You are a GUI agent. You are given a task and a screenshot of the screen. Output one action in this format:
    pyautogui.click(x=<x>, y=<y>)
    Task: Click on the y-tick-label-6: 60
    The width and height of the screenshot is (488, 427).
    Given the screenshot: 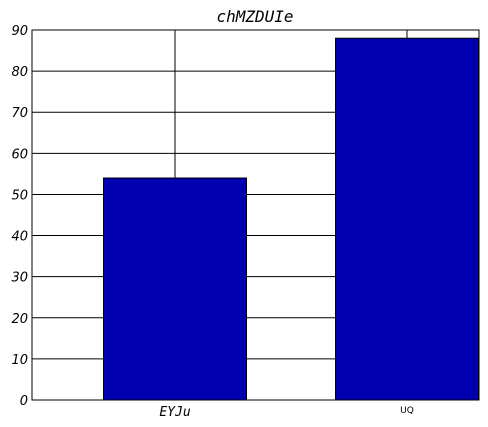 What is the action you would take?
    pyautogui.click(x=19, y=154)
    